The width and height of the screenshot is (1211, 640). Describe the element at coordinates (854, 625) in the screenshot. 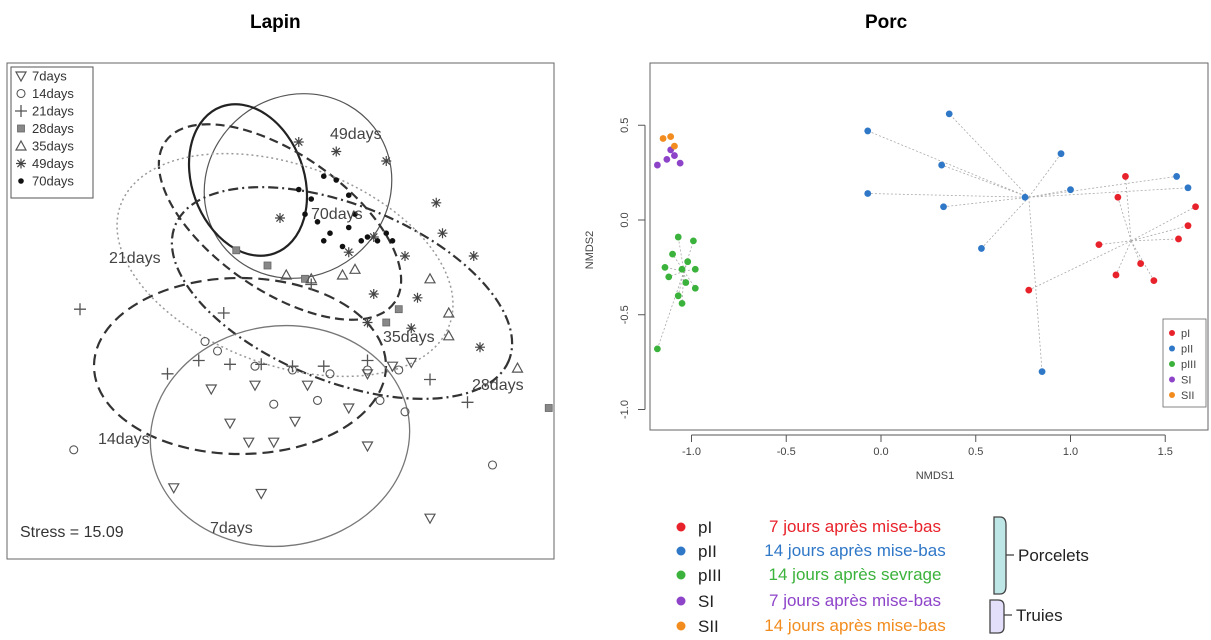

I see `bottom-legend-desc-SII: 14 jours après mise-bas` at that location.